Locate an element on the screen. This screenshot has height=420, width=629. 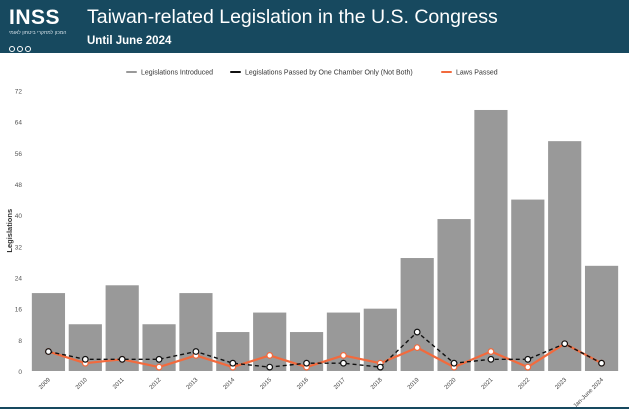
x-tick-label: 2013 is located at coordinates (193, 384).